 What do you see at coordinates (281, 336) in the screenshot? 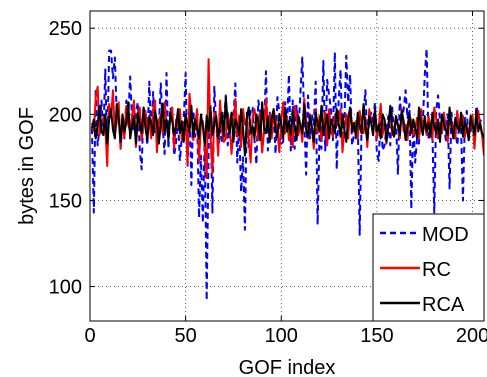
I see `x-tick-label: 100` at bounding box center [281, 336].